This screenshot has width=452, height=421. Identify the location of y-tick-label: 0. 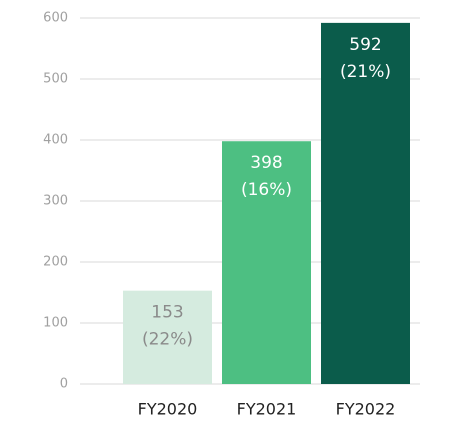
(64, 384).